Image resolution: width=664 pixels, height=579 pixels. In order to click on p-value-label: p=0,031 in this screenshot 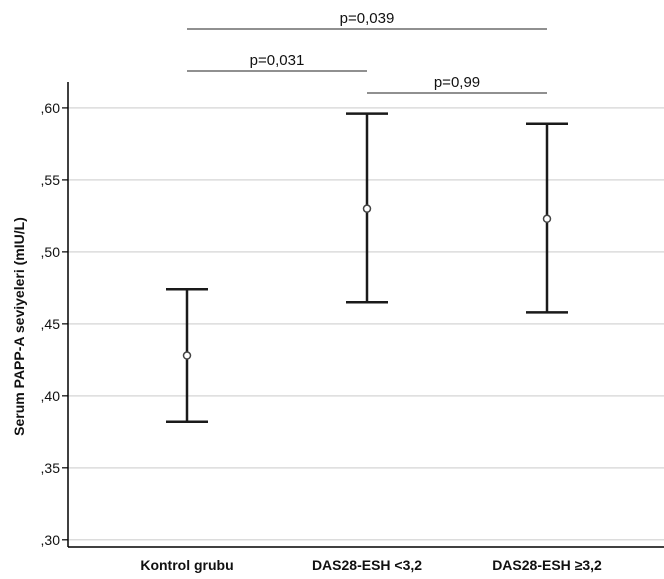, I will do `click(277, 60)`.